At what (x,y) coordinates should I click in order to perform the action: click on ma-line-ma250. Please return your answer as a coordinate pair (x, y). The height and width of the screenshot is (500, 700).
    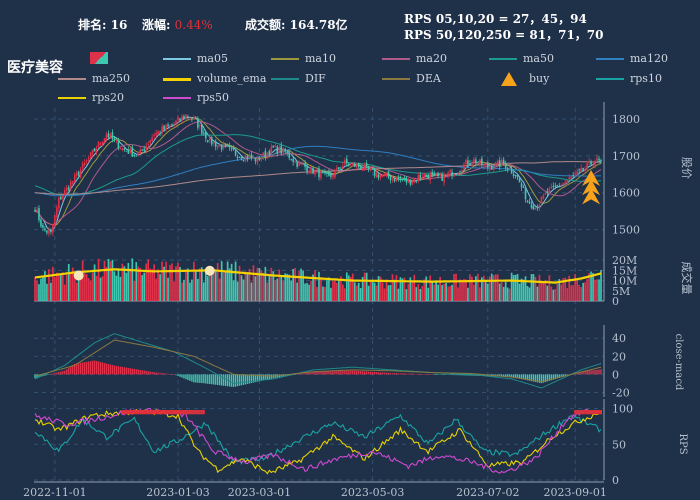
    Looking at the image, I should click on (318, 178).